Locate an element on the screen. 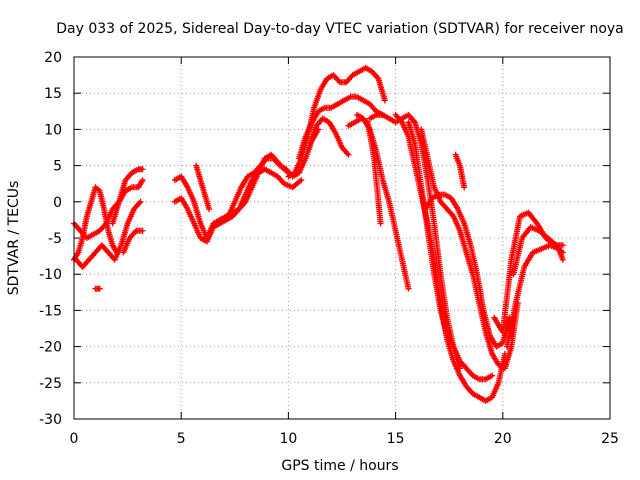 This screenshot has height=480, width=640. y-tick-label: -15 is located at coordinates (50, 311).